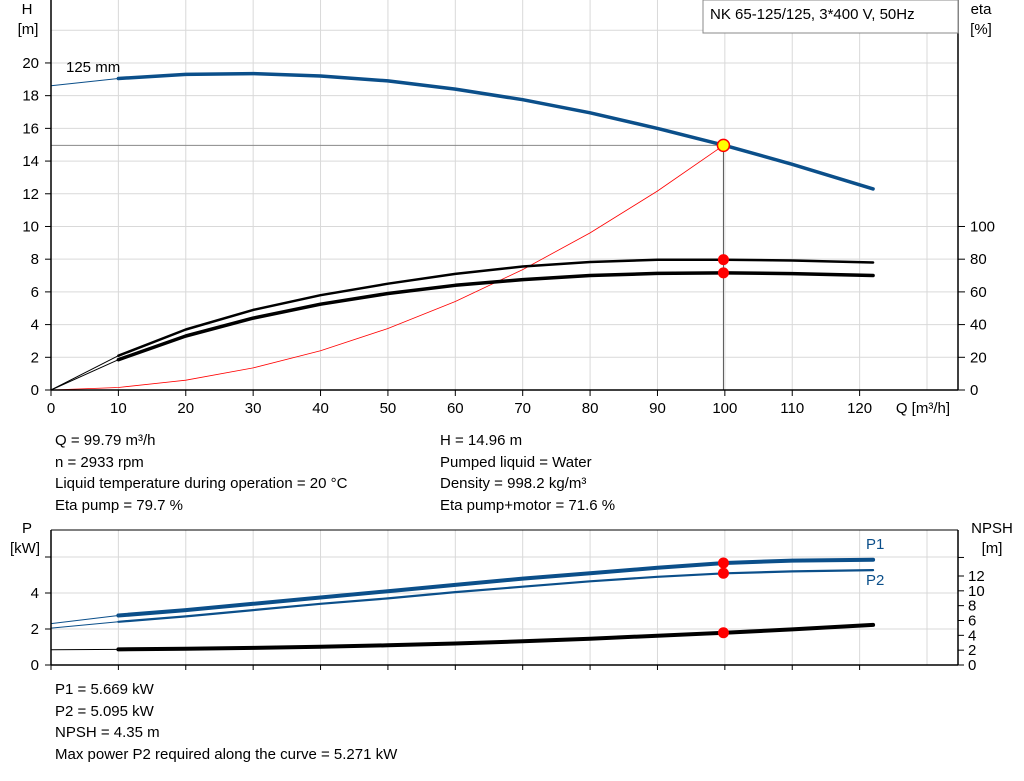 Image resolution: width=1024 pixels, height=781 pixels. Describe the element at coordinates (875, 580) in the screenshot. I see `p2-series-label: P2` at that location.